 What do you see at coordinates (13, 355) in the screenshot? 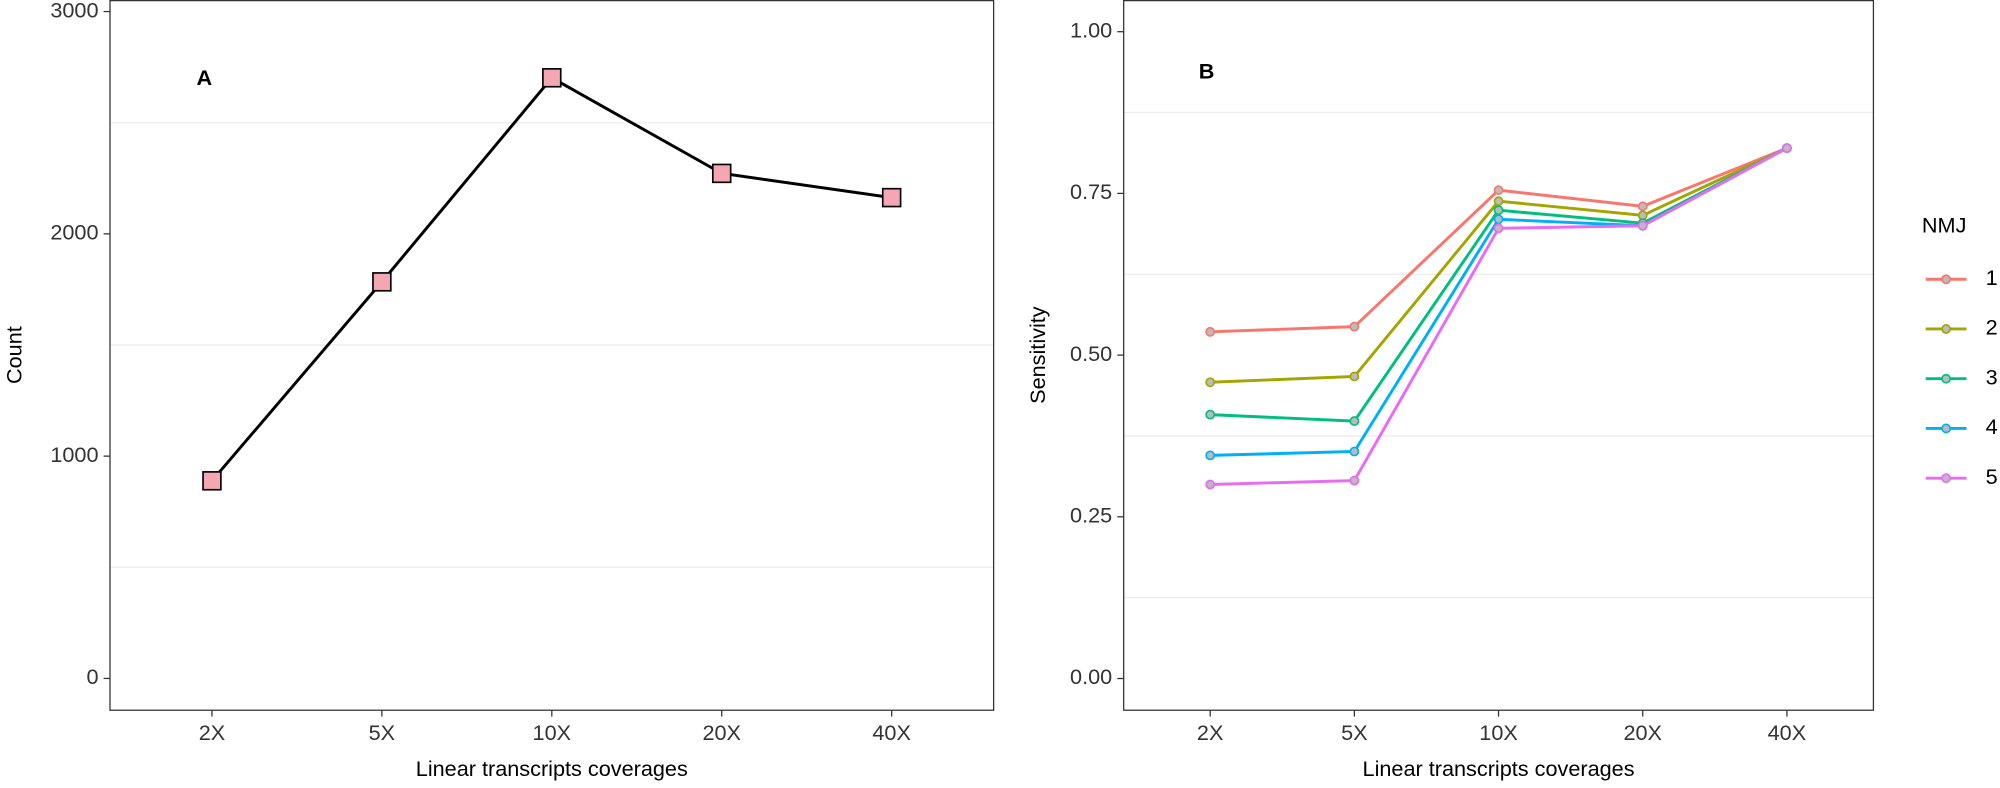
I see `y-axis-label: Count` at bounding box center [13, 355].